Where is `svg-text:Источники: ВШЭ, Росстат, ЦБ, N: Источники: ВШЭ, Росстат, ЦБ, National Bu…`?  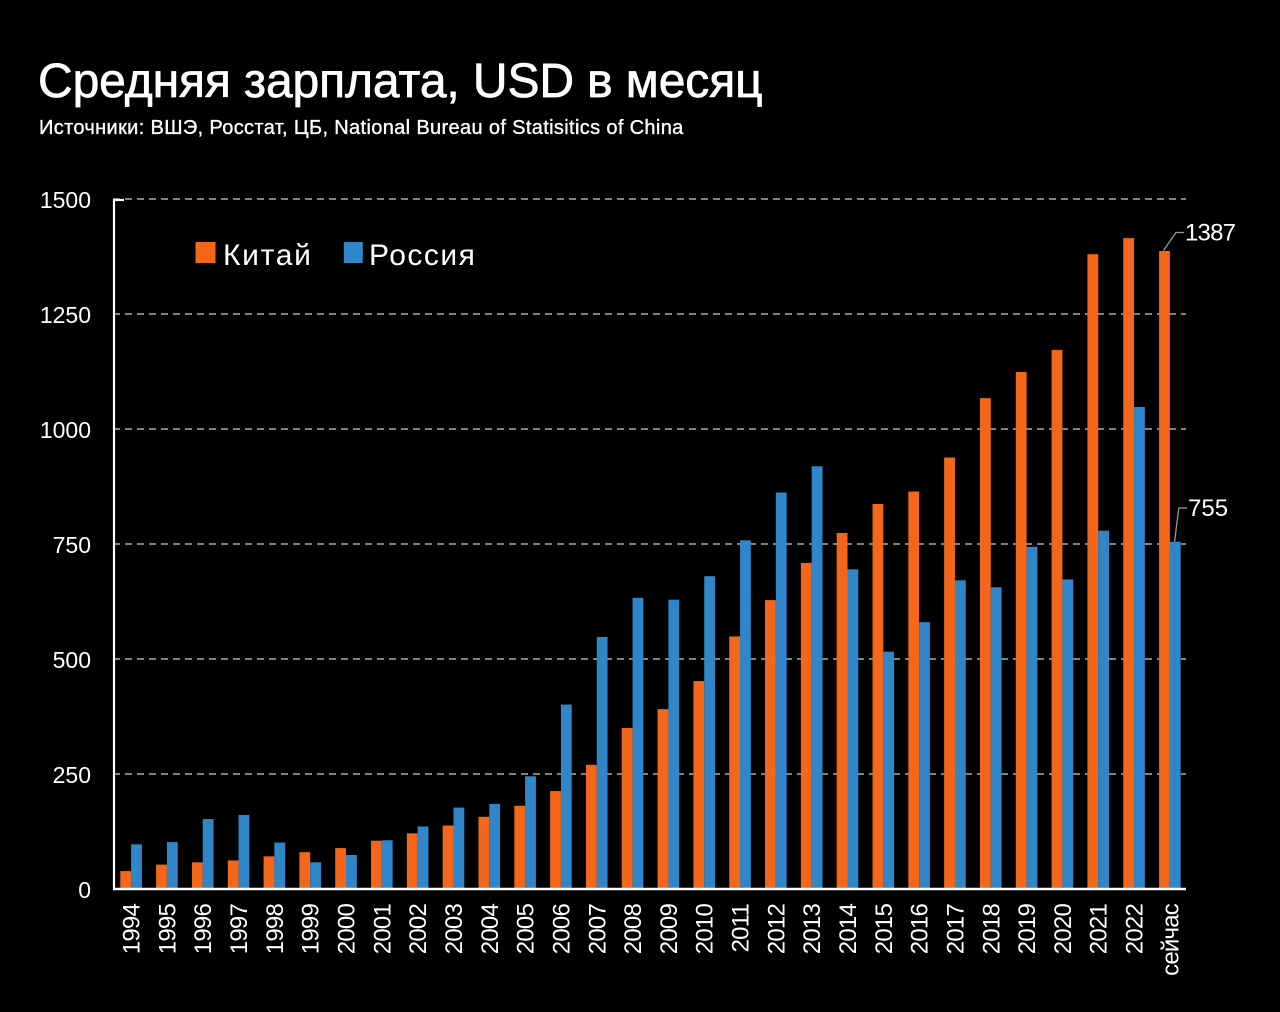
svg-text:Источники: ВШЭ, Росстат, ЦБ, N: Источники: ВШЭ, Росстат, ЦБ, National Bu… is located at coordinates (361, 128).